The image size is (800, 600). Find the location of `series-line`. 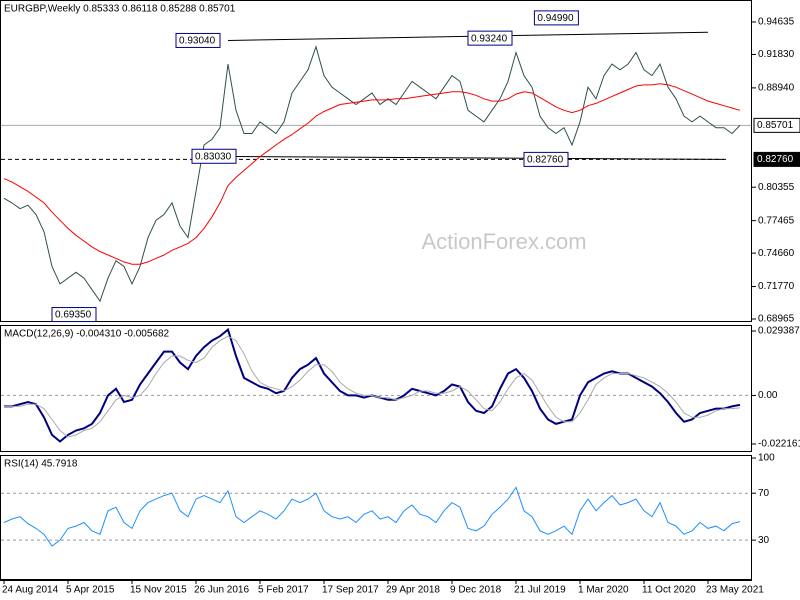

series-line is located at coordinates (372, 516).